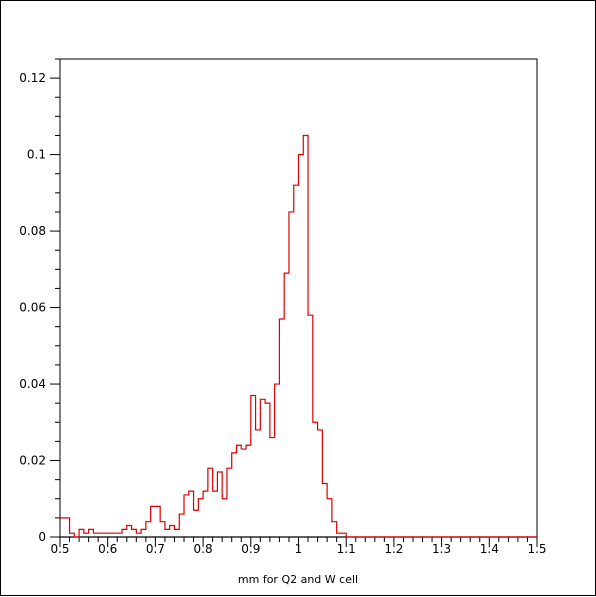 The width and height of the screenshot is (596, 597). Describe the element at coordinates (59, 549) in the screenshot. I see `x-tick-label: 0.5` at that location.